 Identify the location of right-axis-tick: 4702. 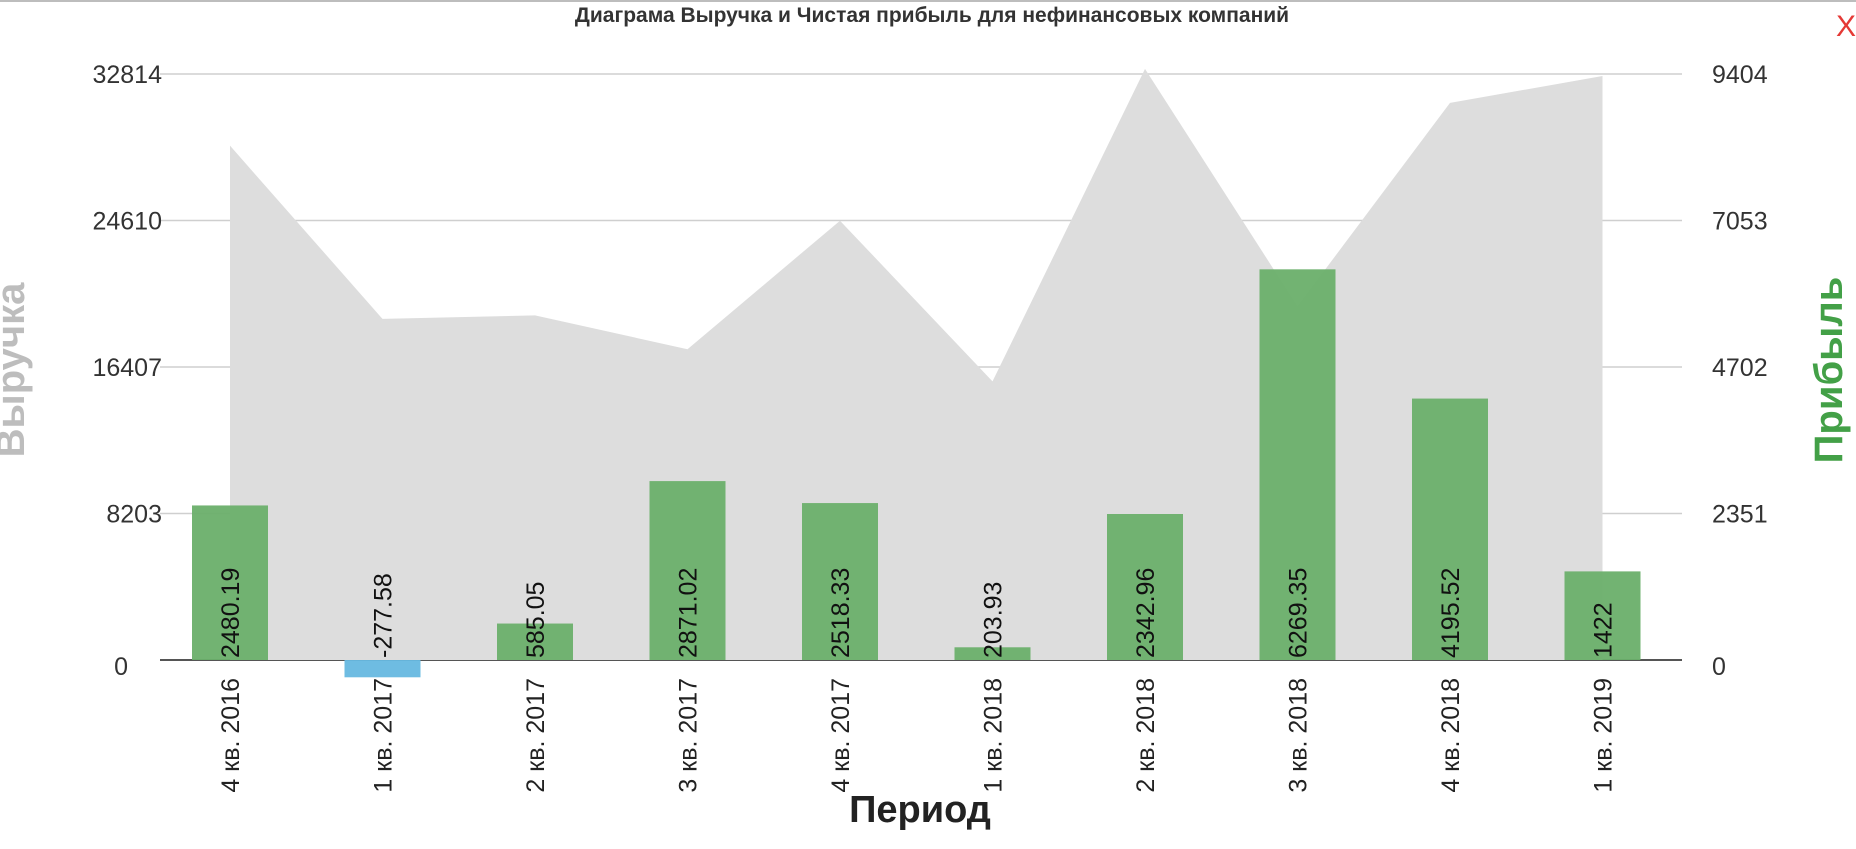
(1740, 368).